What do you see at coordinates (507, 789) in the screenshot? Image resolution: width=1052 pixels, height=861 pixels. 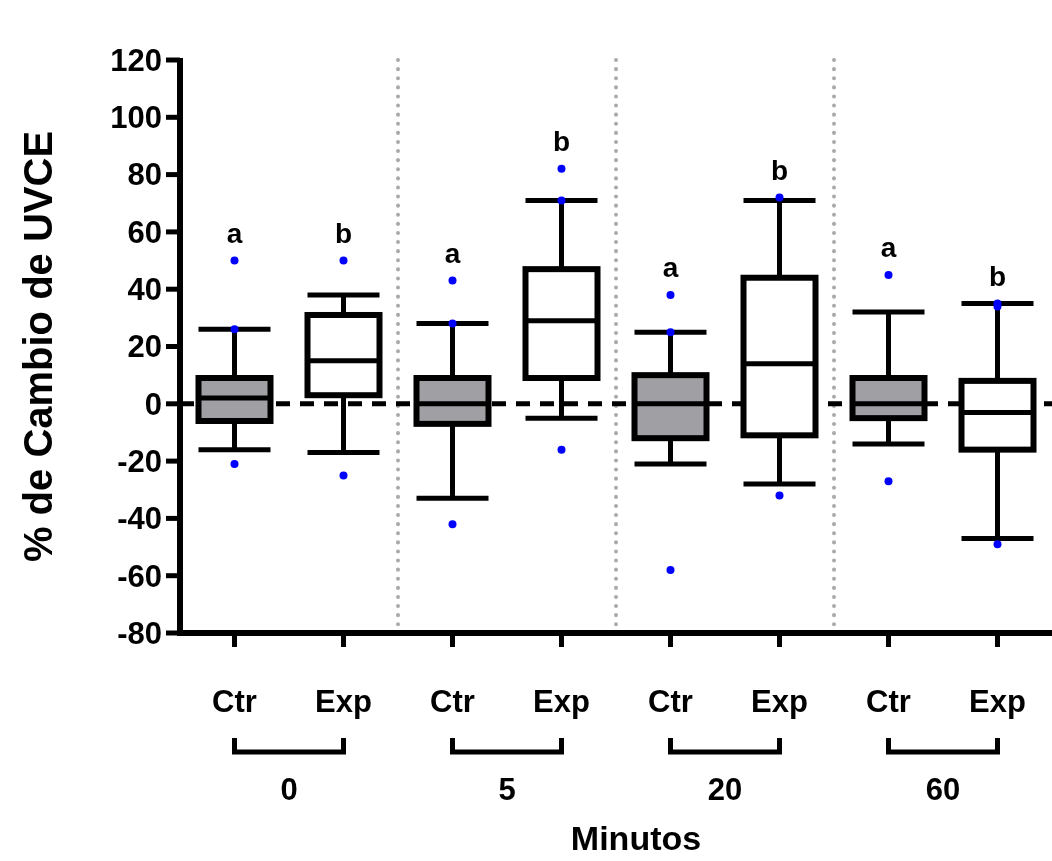 I see `text: 5` at bounding box center [507, 789].